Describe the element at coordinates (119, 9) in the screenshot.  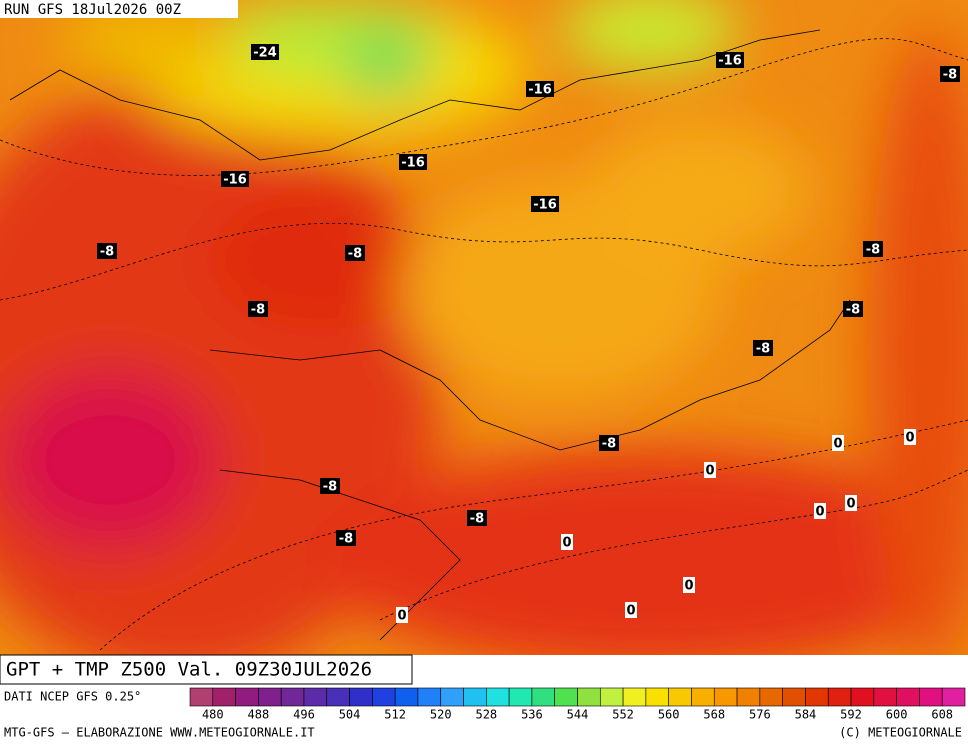
I see `header-box` at that location.